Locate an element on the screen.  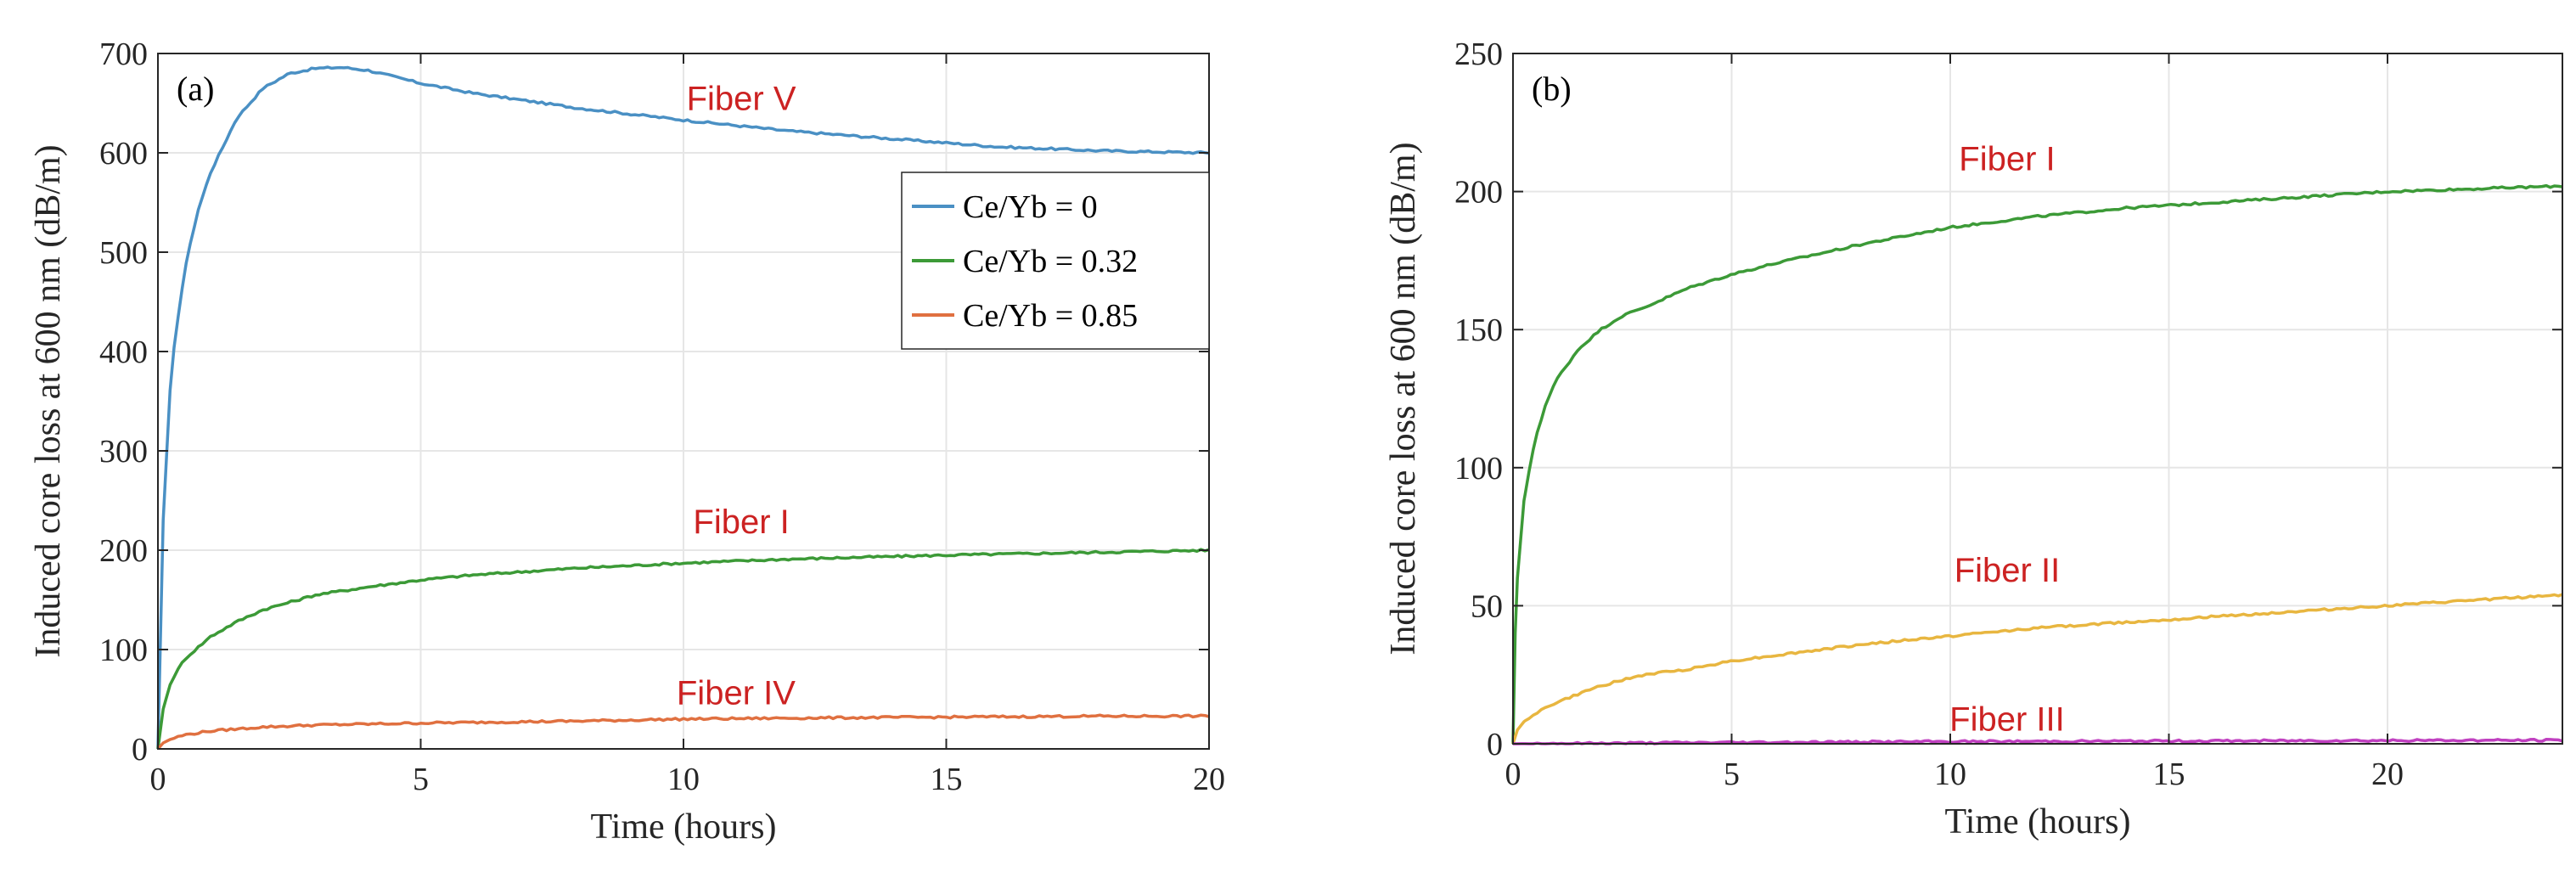
legend-entry: Ce/Yb = 0 is located at coordinates (1030, 207).